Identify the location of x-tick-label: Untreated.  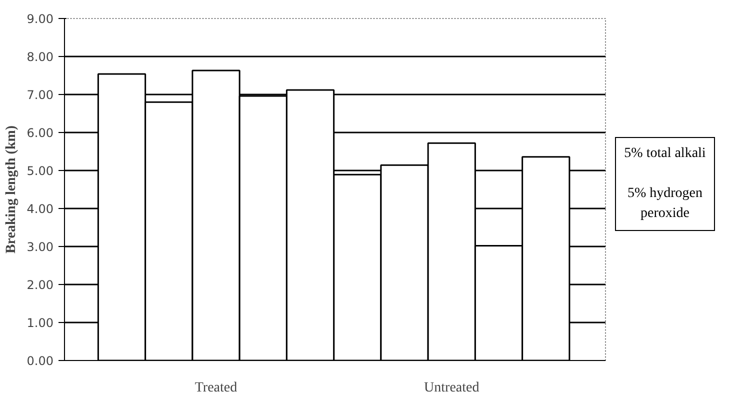
(452, 388).